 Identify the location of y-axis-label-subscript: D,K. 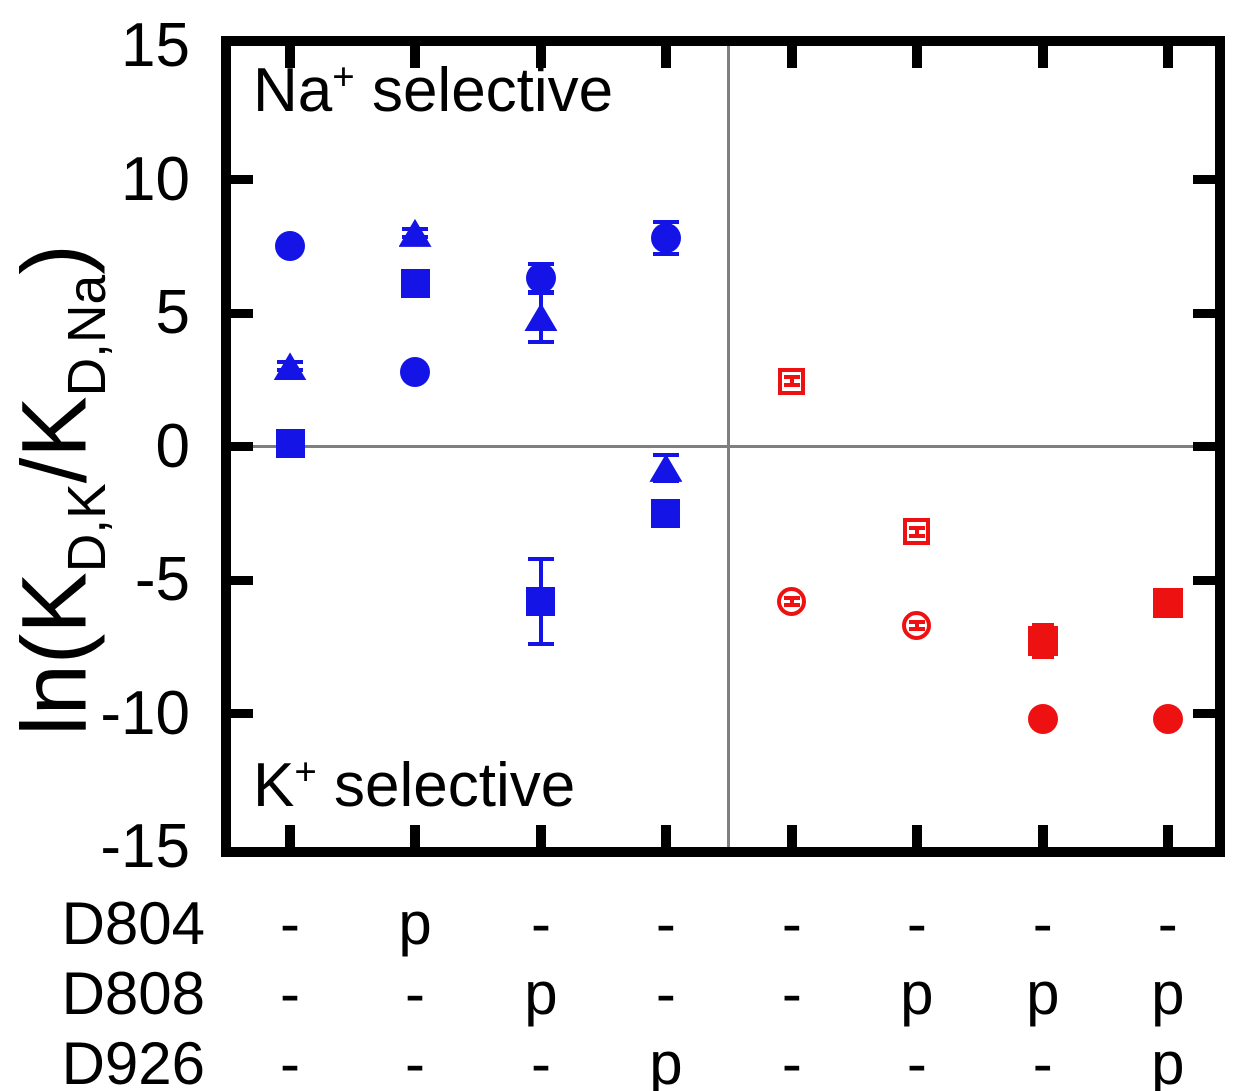
(87, 528).